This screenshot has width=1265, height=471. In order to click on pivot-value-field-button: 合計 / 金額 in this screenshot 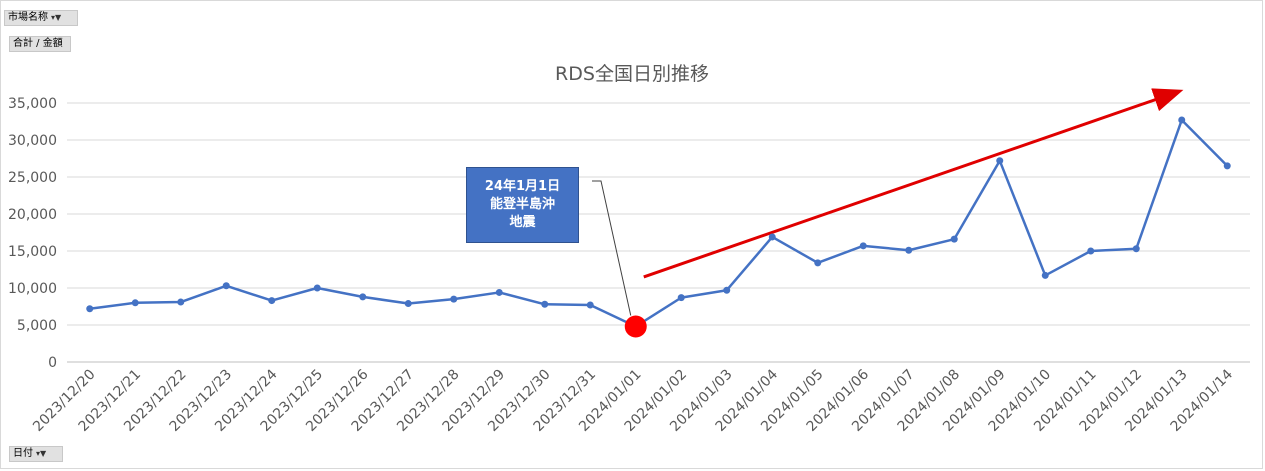, I will do `click(40, 44)`.